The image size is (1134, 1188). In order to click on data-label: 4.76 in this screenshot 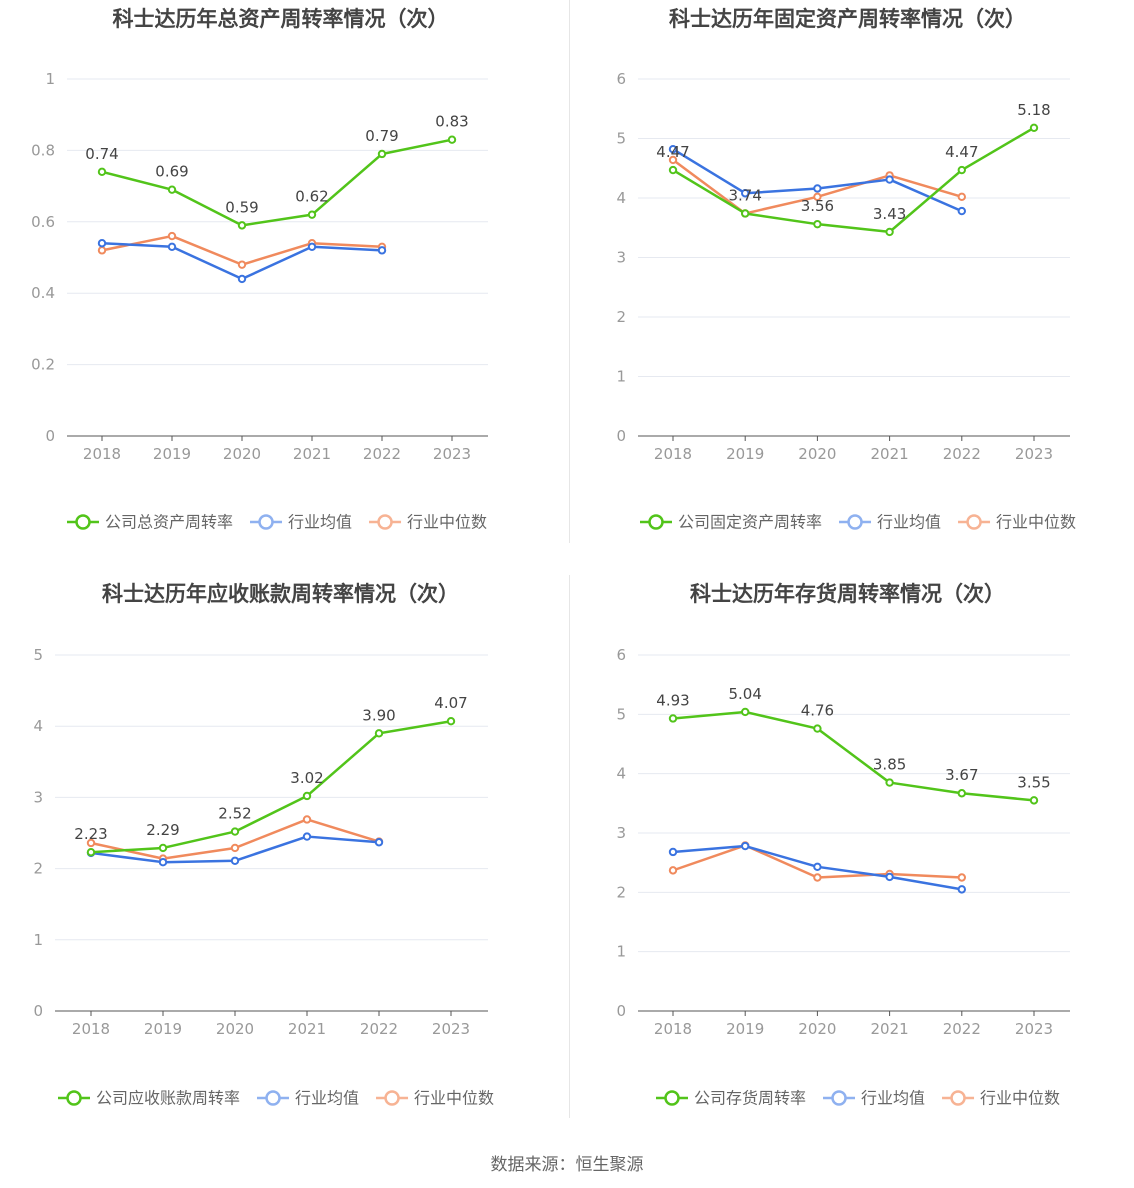, I will do `click(817, 711)`.